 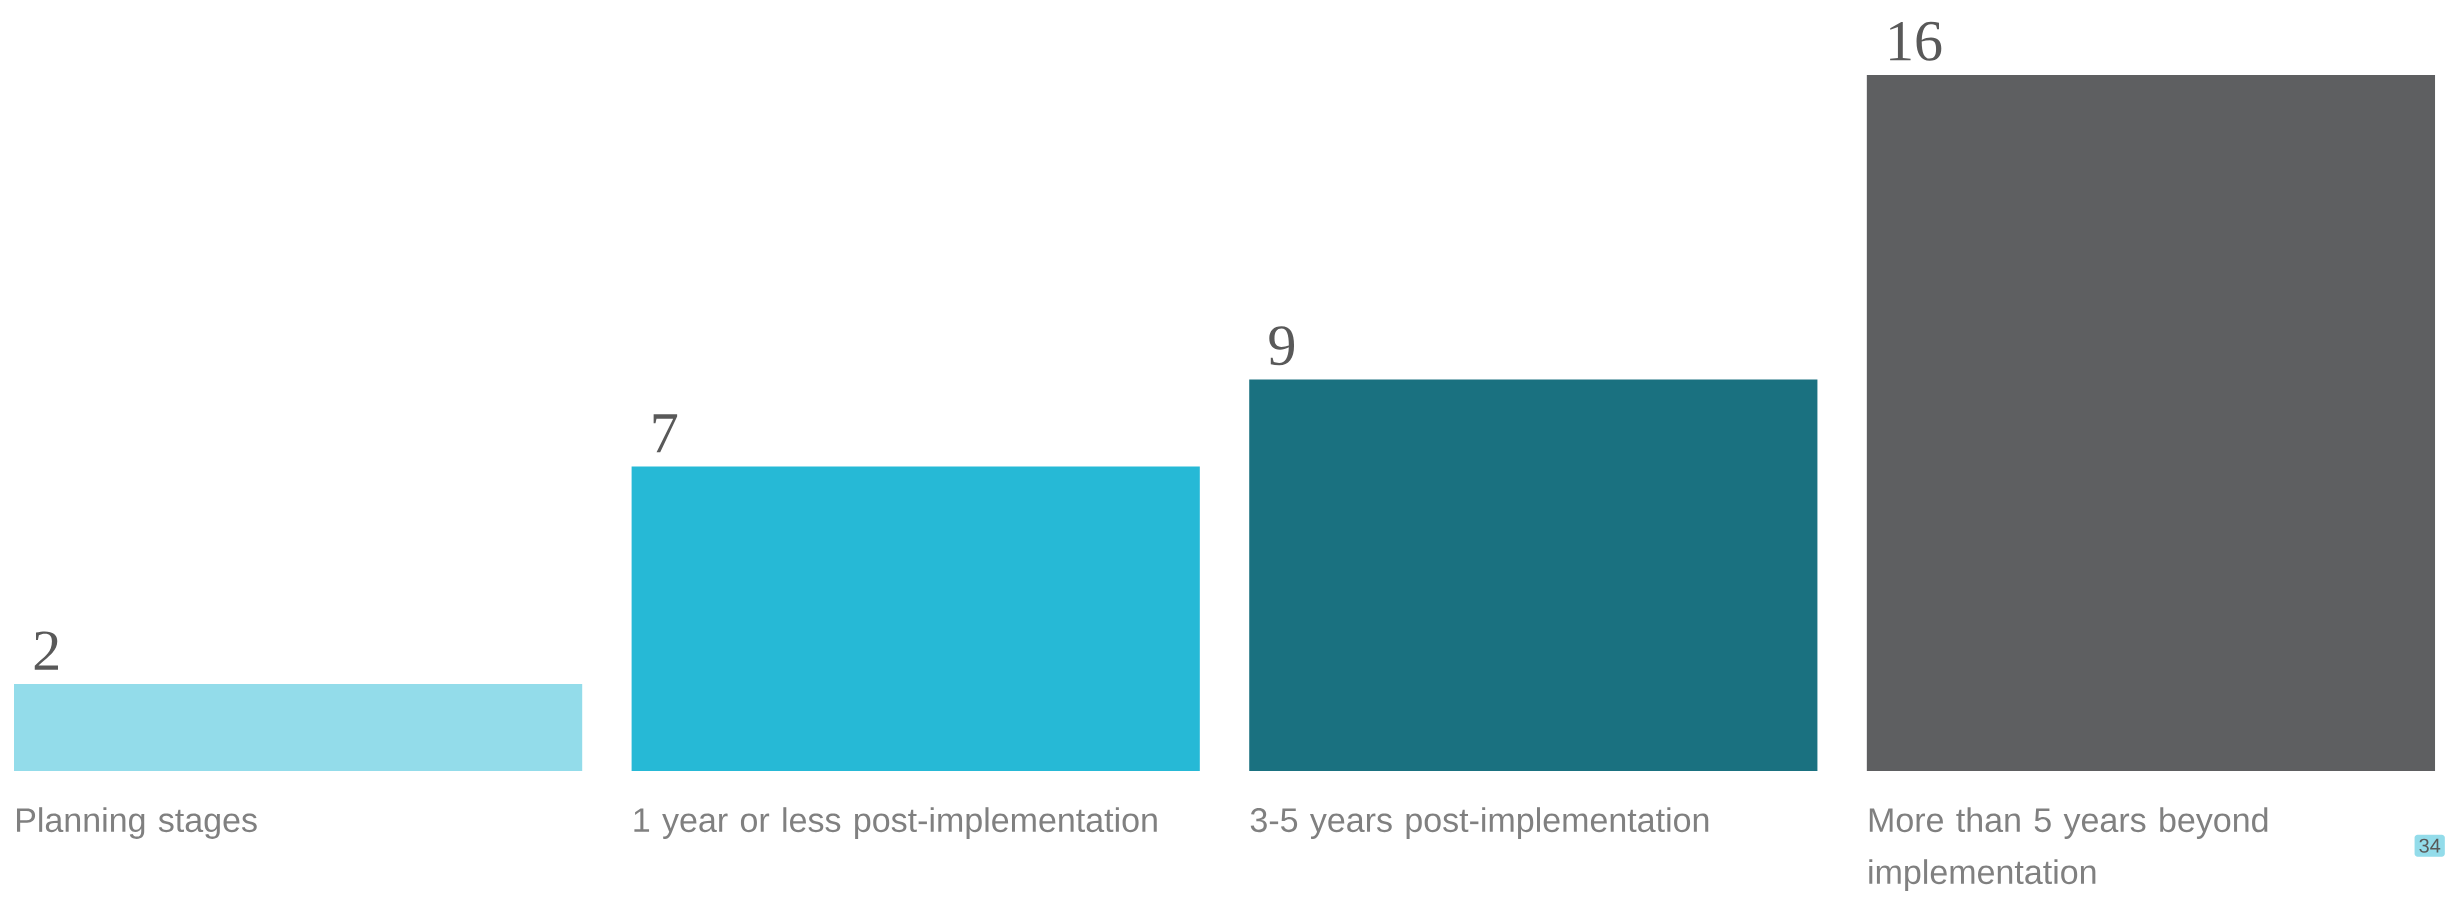 What do you see at coordinates (665, 433) in the screenshot?
I see `data-label: 7` at bounding box center [665, 433].